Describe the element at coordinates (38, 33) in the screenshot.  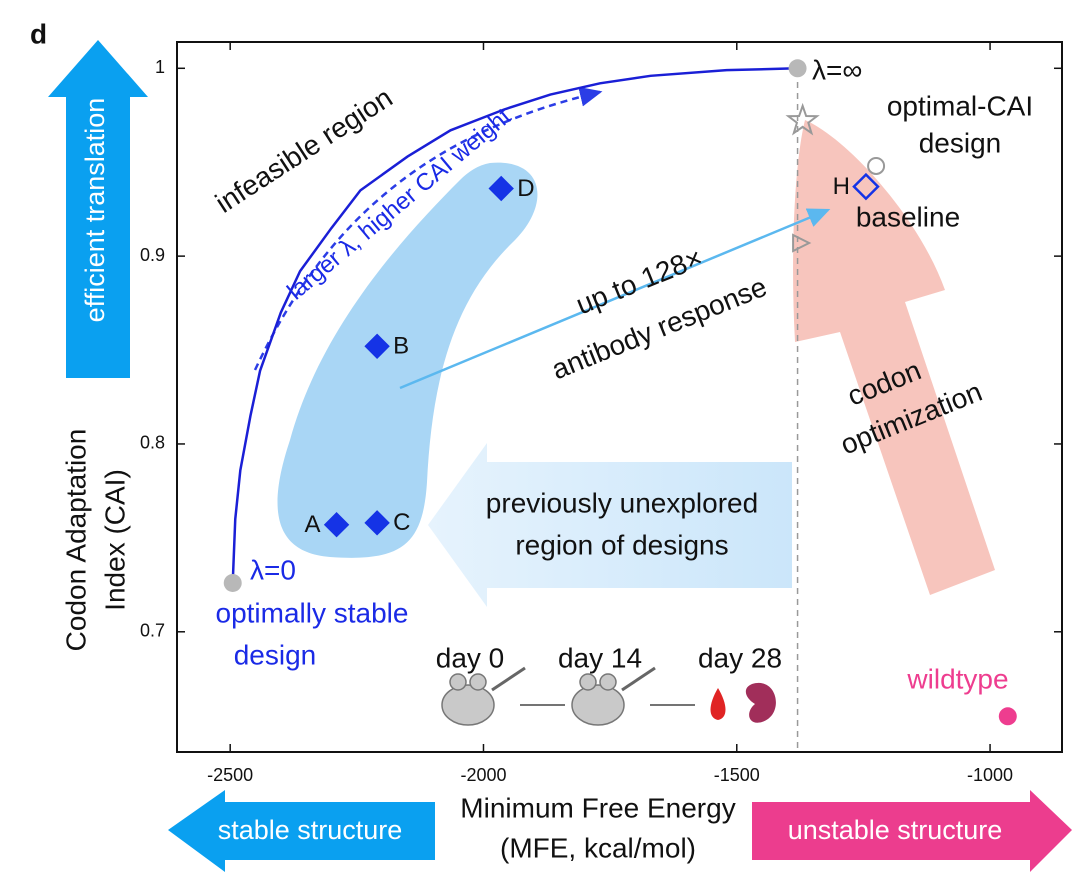
I see `panel-label: d` at that location.